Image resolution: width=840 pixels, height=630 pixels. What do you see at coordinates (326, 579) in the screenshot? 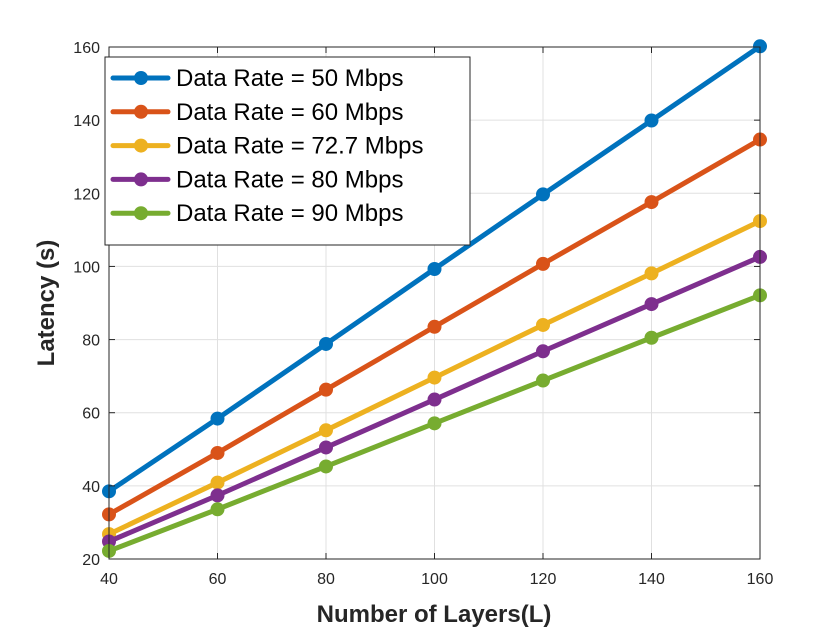
I see `x-tick-label: 80` at bounding box center [326, 579].